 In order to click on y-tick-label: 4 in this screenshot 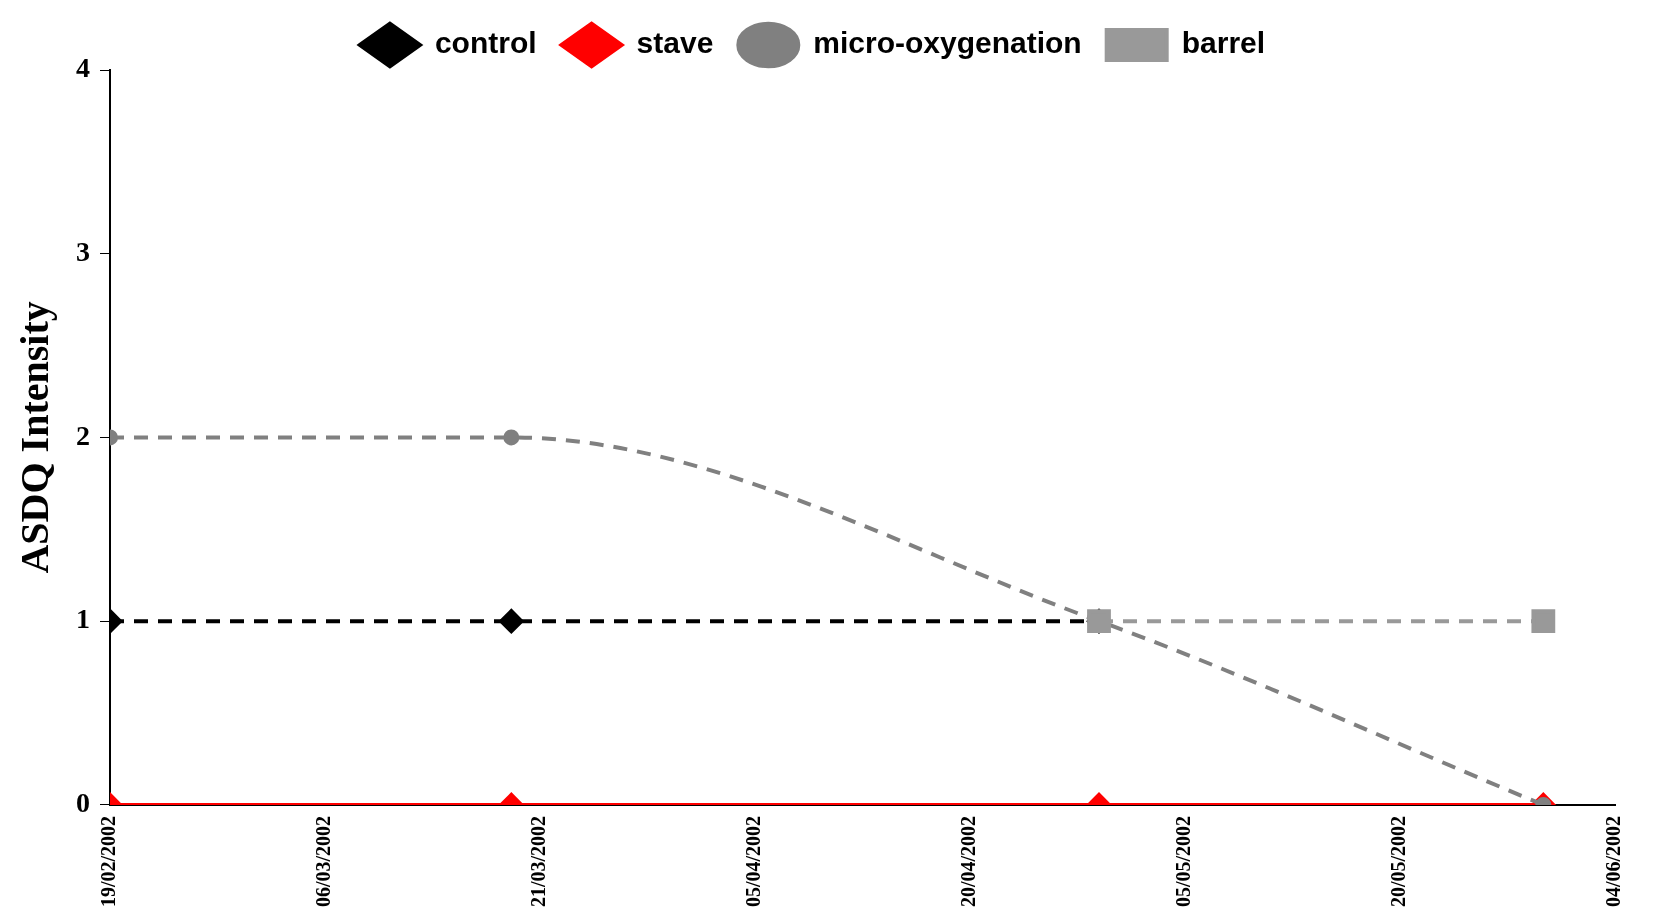, I will do `click(83, 68)`.